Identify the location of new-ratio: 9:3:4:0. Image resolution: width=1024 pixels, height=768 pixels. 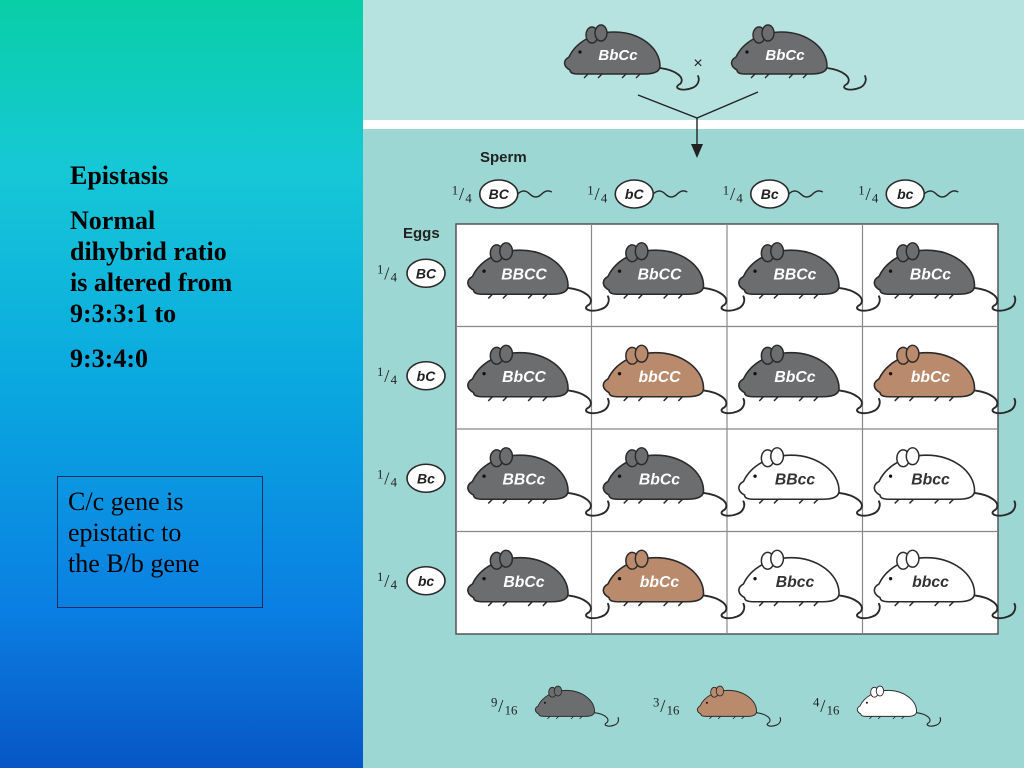
(109, 358).